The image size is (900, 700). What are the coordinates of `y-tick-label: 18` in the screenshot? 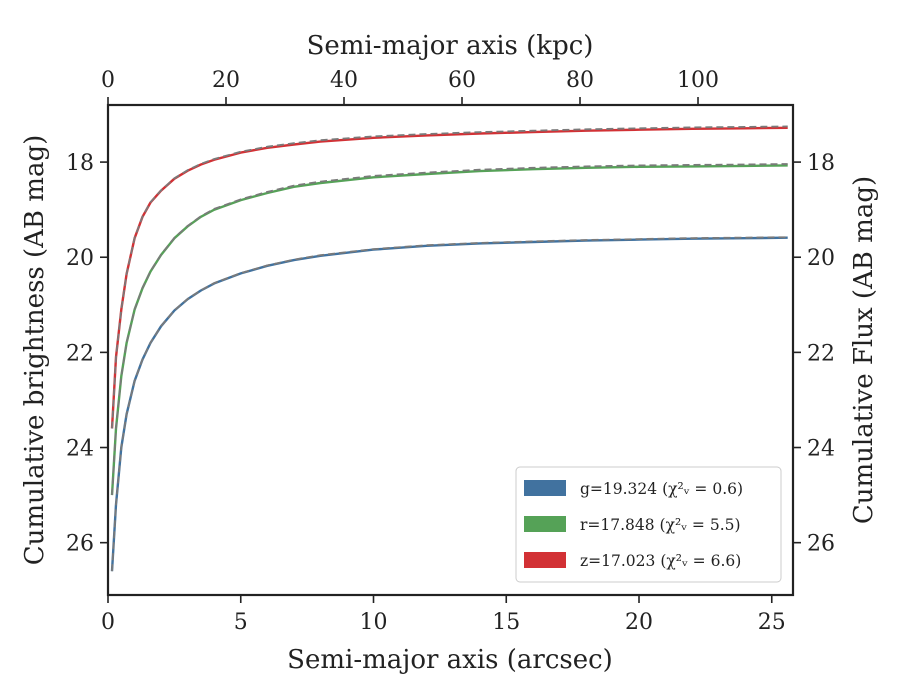 It's located at (80, 163).